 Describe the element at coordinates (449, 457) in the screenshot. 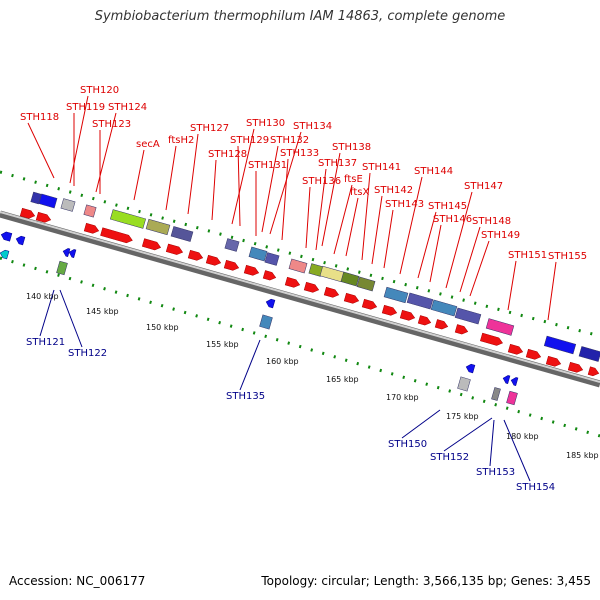

I see `gene-label-sth152: STH152` at that location.